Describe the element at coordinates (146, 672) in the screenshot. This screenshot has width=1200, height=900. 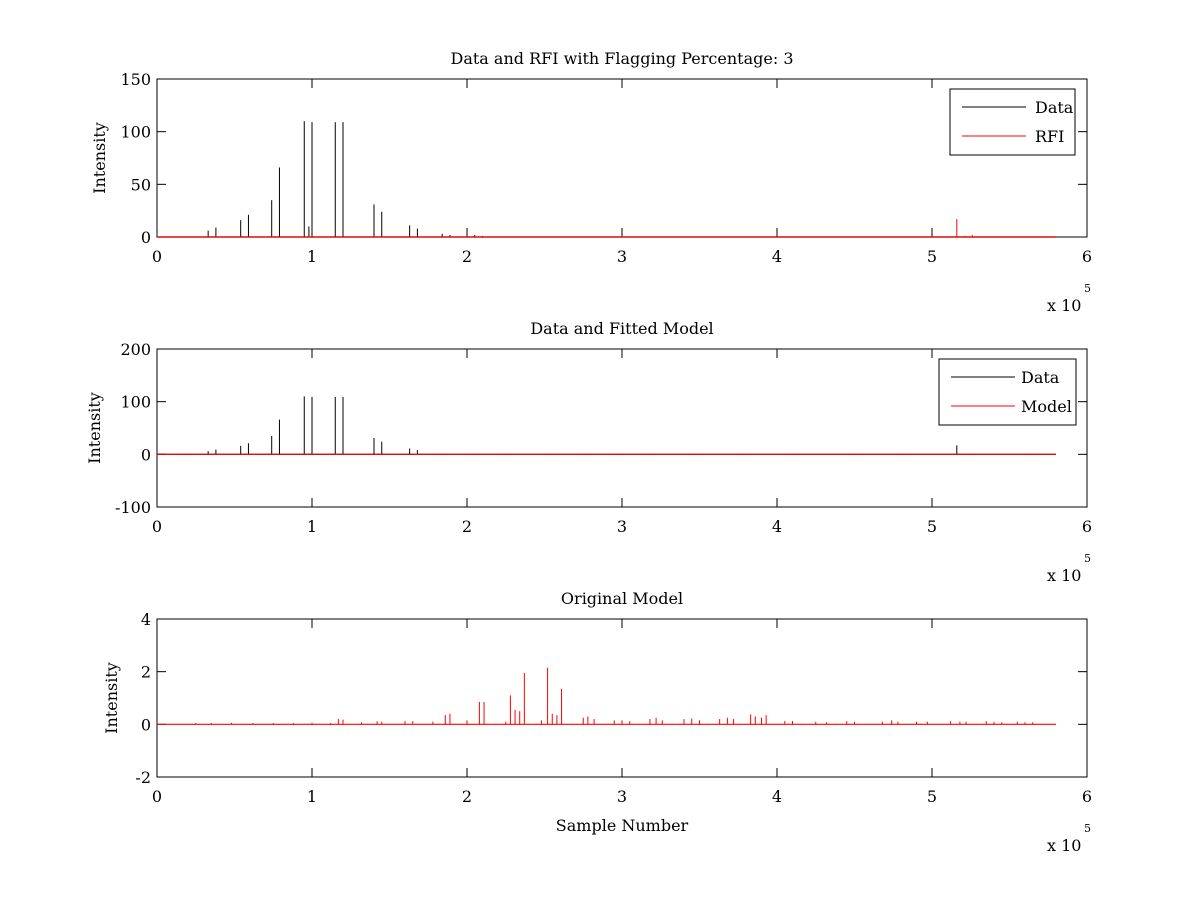
I see `y-tick-label: 2` at that location.